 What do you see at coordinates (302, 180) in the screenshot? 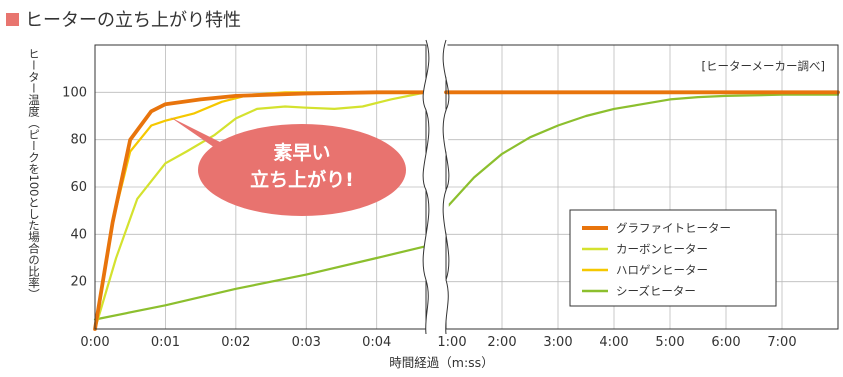
I see `callout-line-2: 立ち上がり!` at bounding box center [302, 180].